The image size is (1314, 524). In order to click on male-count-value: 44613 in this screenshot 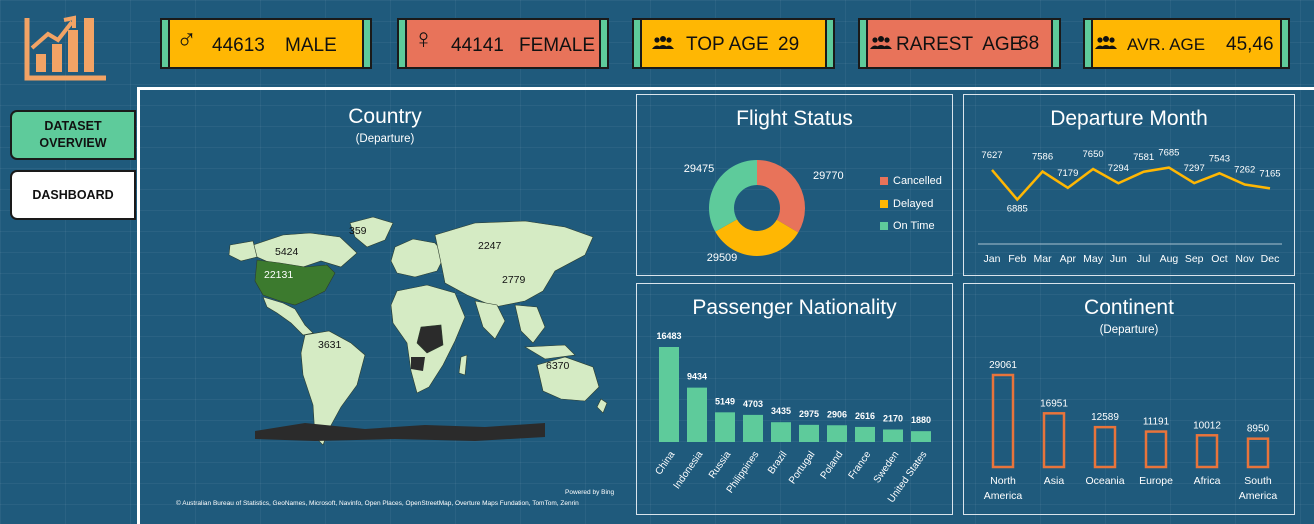, I will do `click(238, 45)`.